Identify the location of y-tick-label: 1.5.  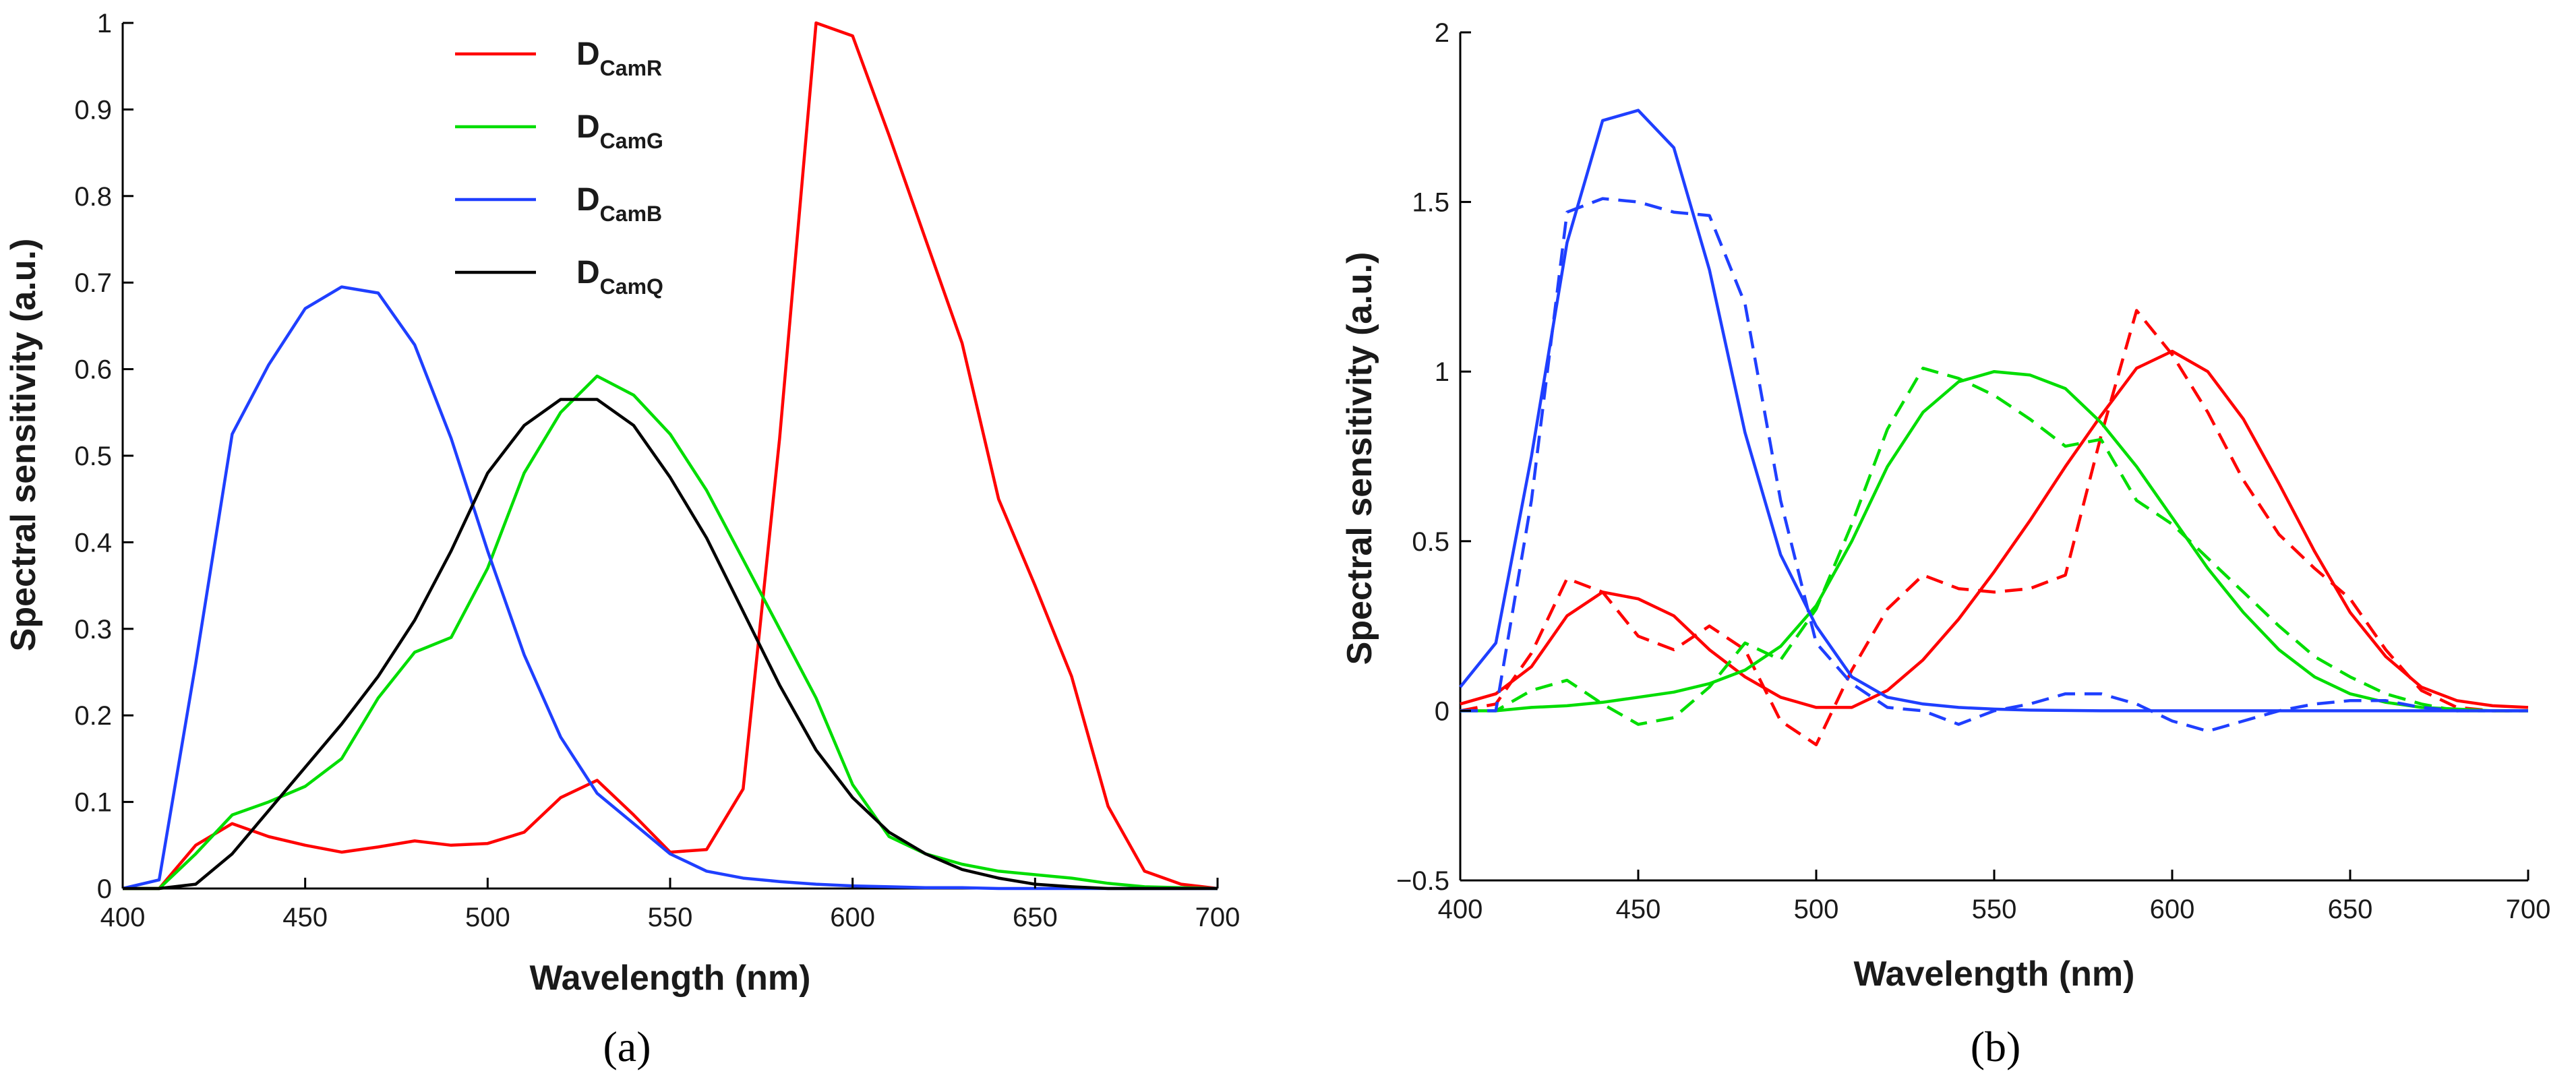
(1430, 203).